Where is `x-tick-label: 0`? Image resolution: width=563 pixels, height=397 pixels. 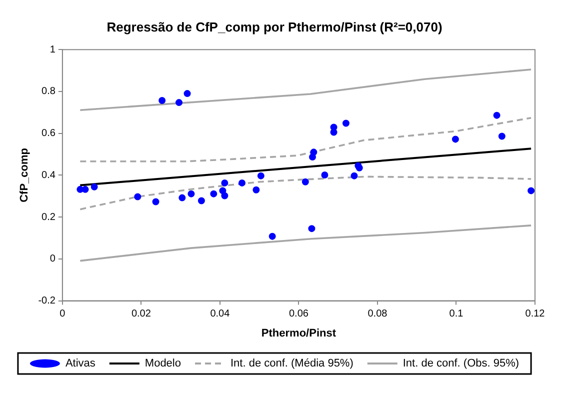 x-tick-label: 0 is located at coordinates (63, 314).